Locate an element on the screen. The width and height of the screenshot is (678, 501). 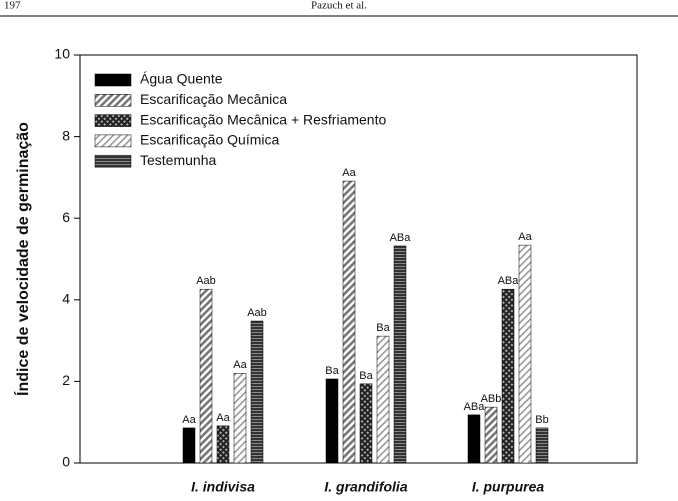
y-tick-label: 0 is located at coordinates (66, 462).